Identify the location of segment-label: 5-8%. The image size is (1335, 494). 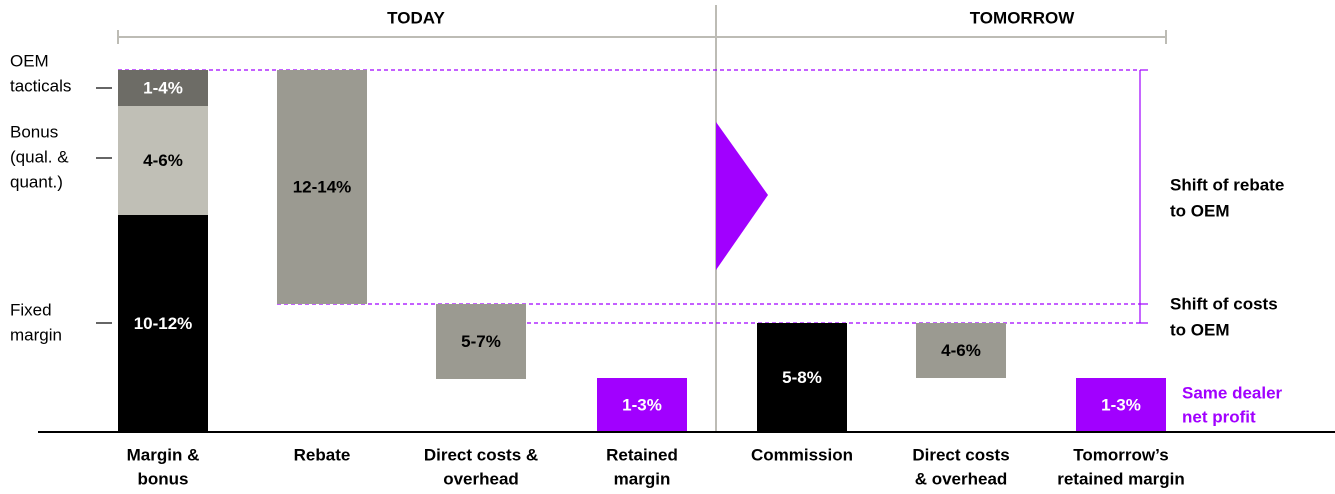
(802, 377).